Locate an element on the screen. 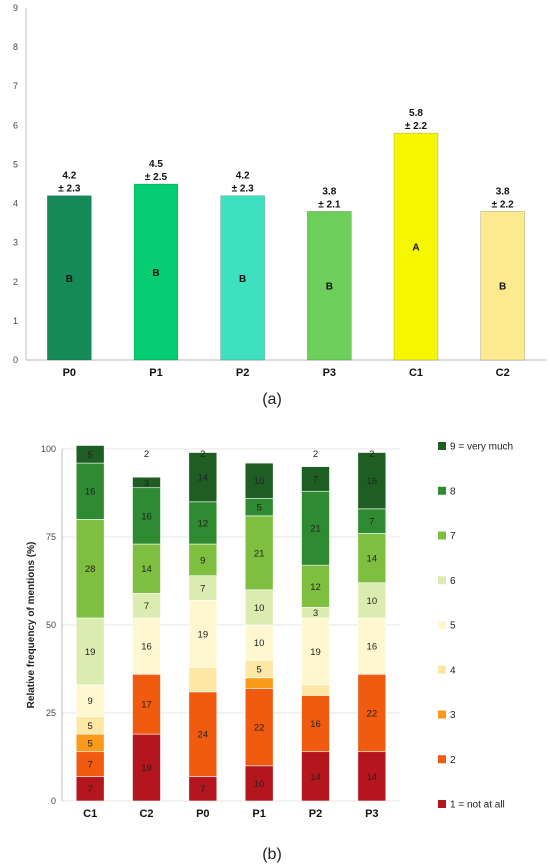 The width and height of the screenshot is (550, 867). segment-label-P1-6: 10 is located at coordinates (259, 608).